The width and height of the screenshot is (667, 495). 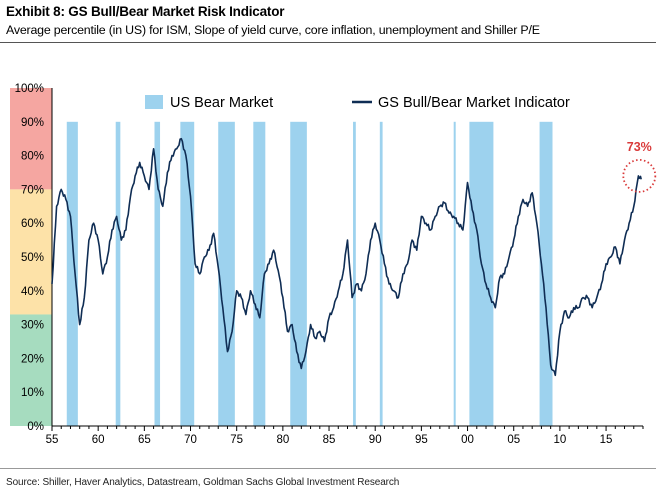 What do you see at coordinates (190, 440) in the screenshot?
I see `x-tick-label: 70` at bounding box center [190, 440].